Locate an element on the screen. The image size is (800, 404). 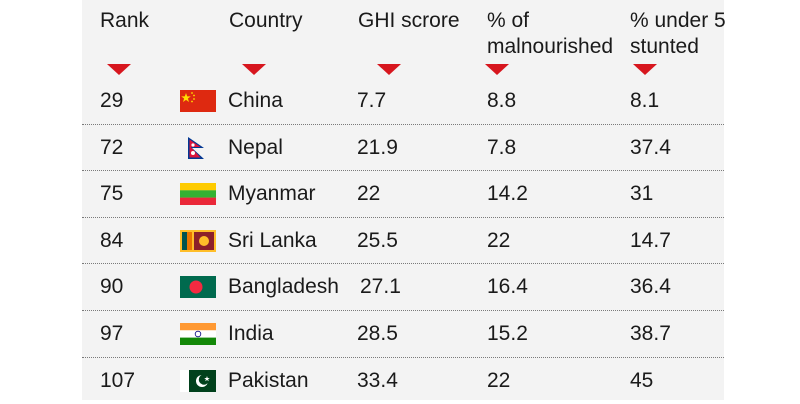
stunted-cell: 14.7 is located at coordinates (650, 240).